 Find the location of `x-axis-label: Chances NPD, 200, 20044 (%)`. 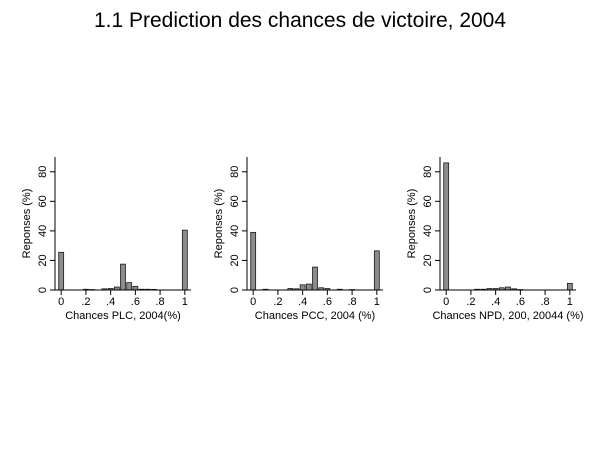

x-axis-label: Chances NPD, 200, 20044 (%) is located at coordinates (507, 316).